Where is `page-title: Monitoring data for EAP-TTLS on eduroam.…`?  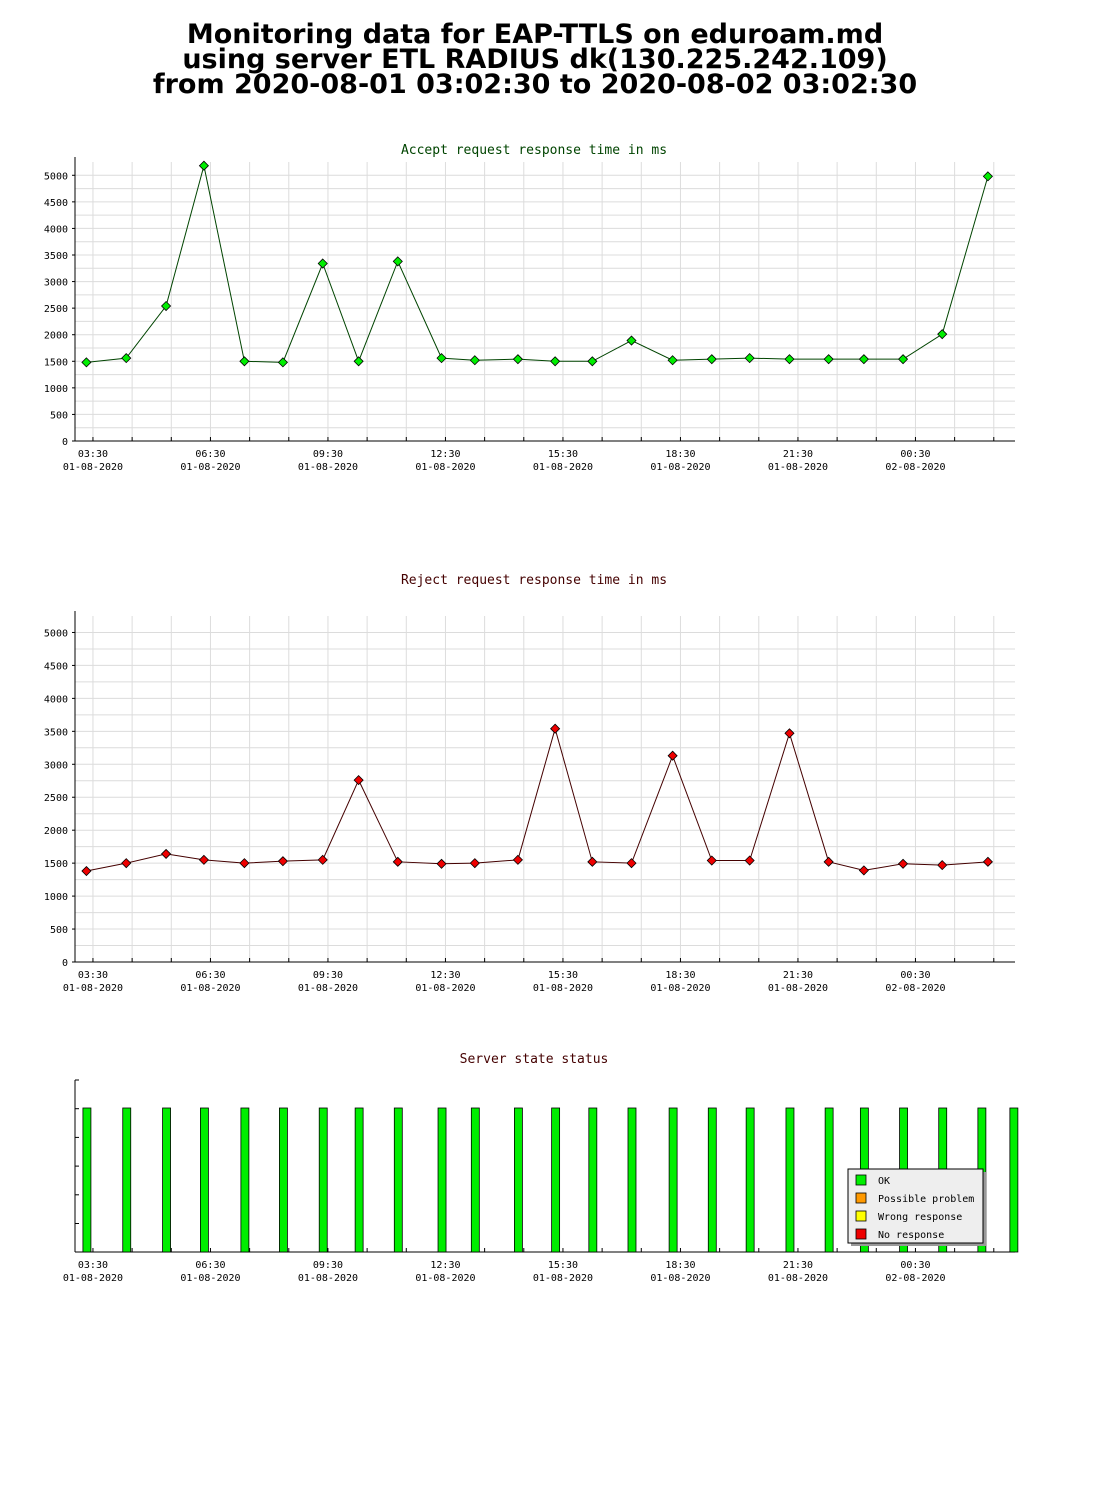 page-title: Monitoring data for EAP-TTLS on eduroam.… is located at coordinates (535, 58).